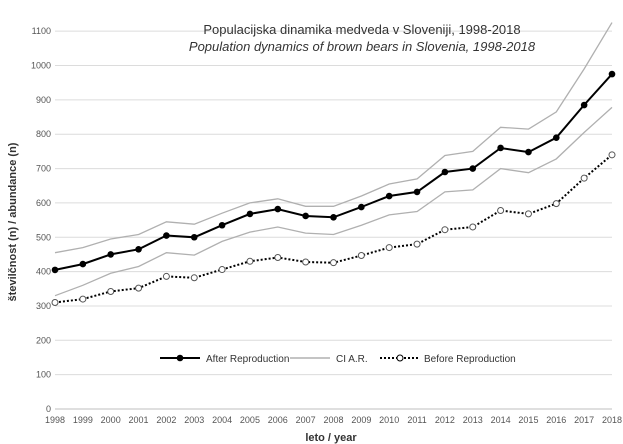 The height and width of the screenshot is (444, 623). What do you see at coordinates (83, 264) in the screenshot?
I see `point-after-reproduction-1999` at bounding box center [83, 264].